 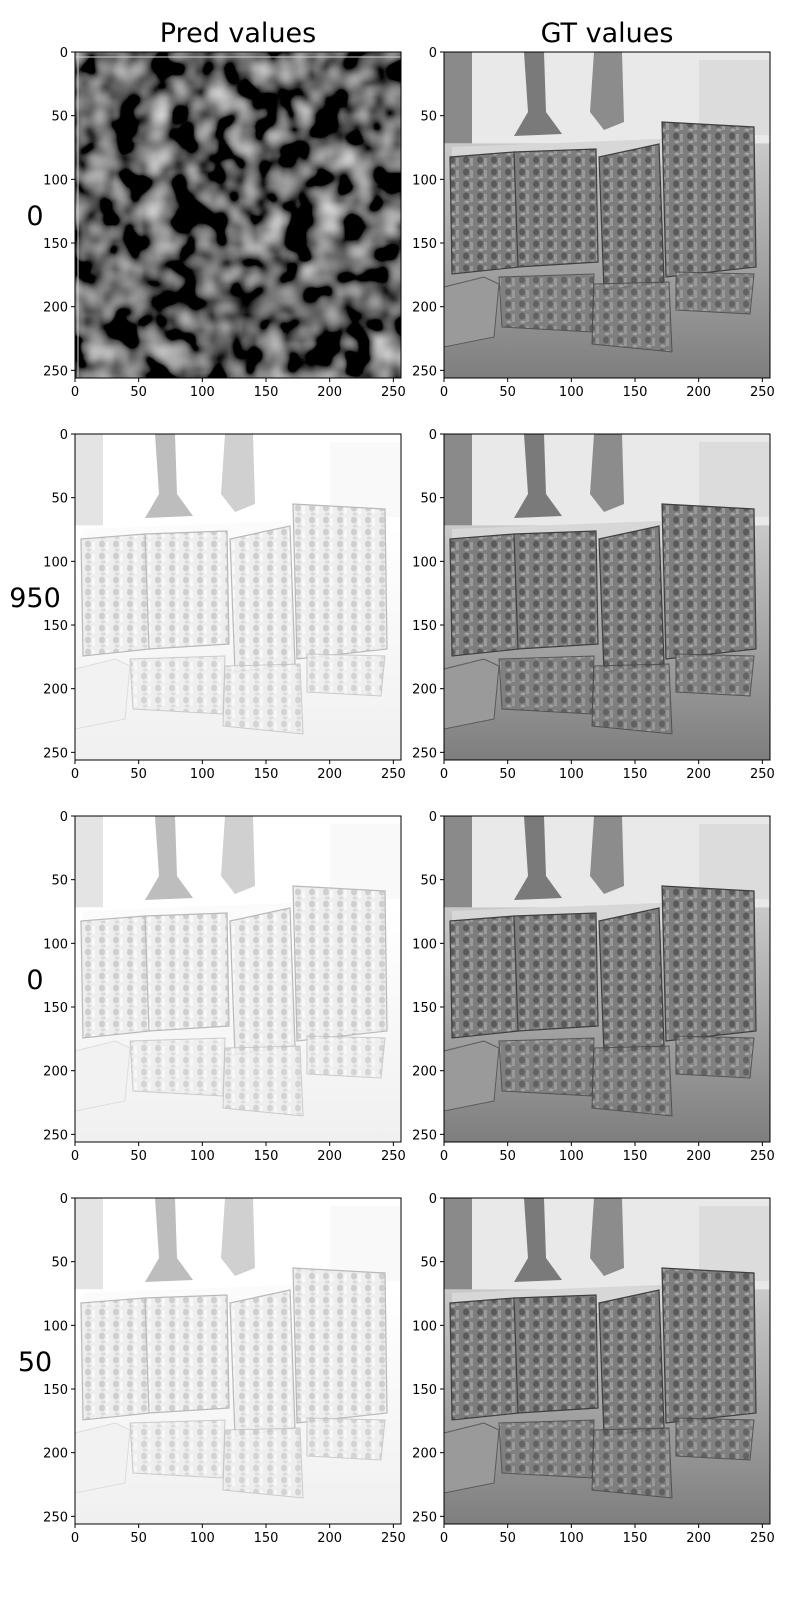 I want to click on row-label-0: 0, so click(x=34, y=216).